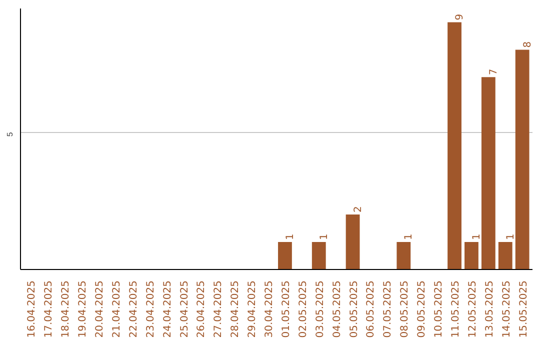  Describe the element at coordinates (354, 309) in the screenshot. I see `x-tick-label: 05.05.2025` at that location.